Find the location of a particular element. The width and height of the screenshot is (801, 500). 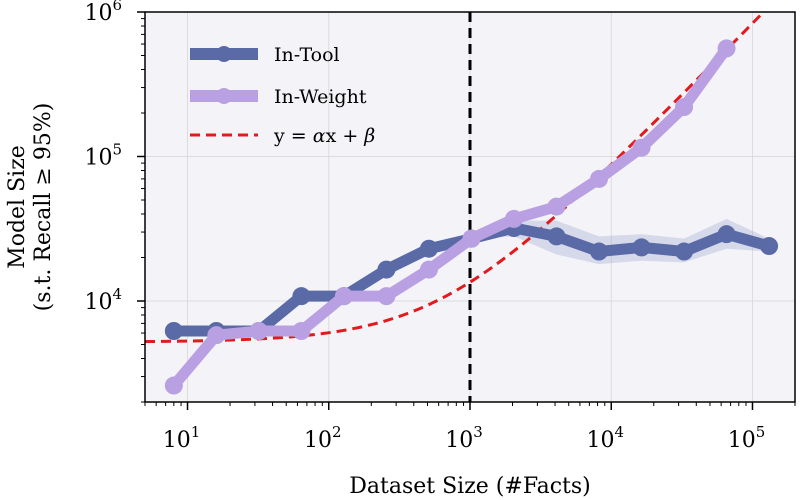

y-tick-label: 10⁶ is located at coordinates (103, 13).